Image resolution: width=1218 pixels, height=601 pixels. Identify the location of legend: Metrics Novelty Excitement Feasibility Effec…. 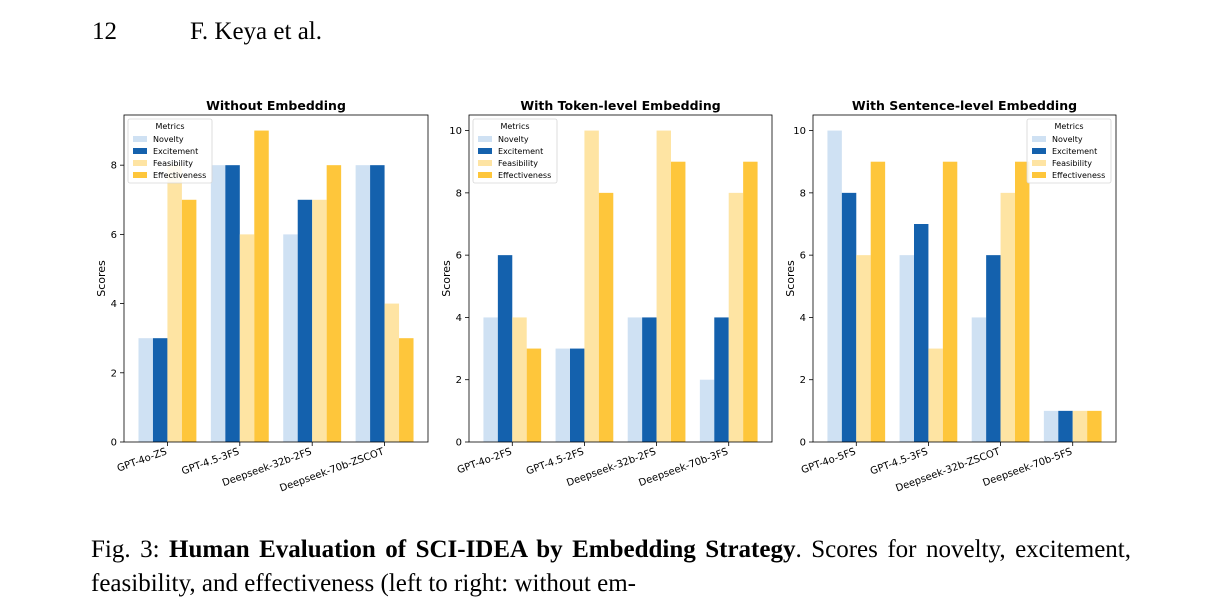
(1069, 151).